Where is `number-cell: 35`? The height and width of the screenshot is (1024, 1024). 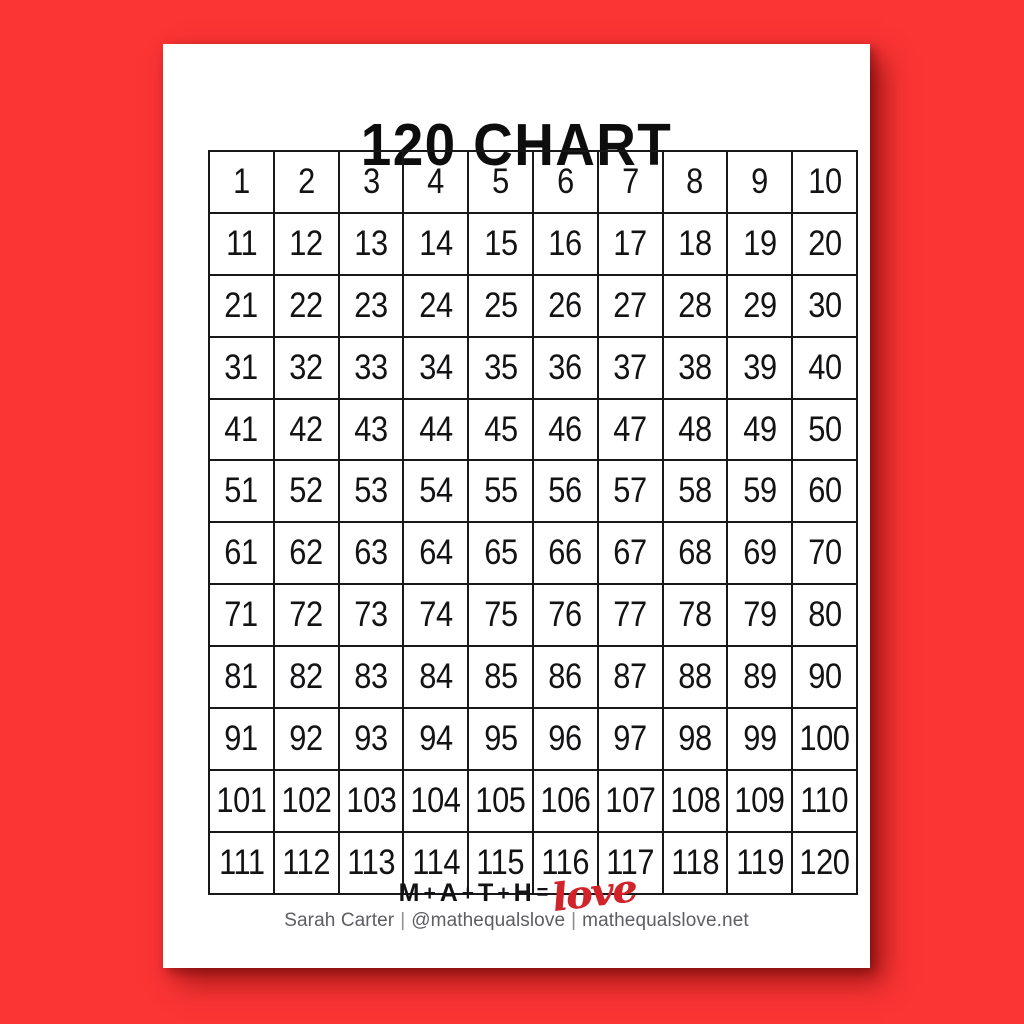 number-cell: 35 is located at coordinates (500, 367).